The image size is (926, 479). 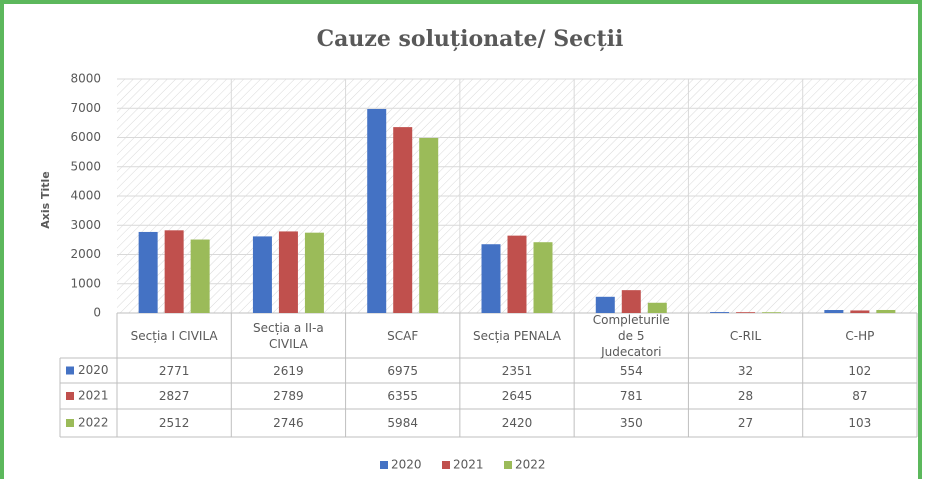 I want to click on table-cell: 2645, so click(x=517, y=396).